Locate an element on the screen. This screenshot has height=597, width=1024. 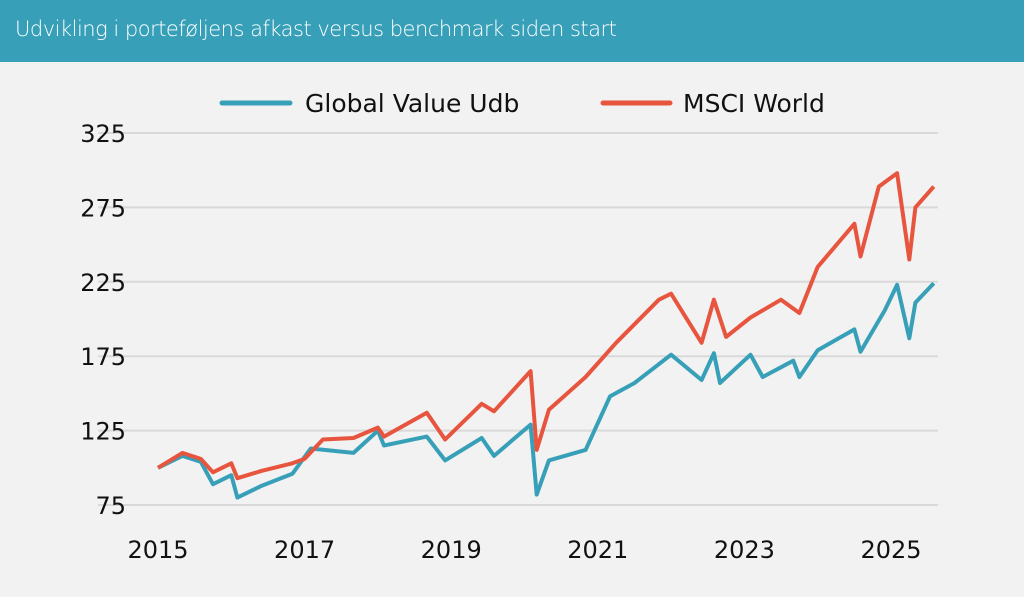
y-tick-label: 175 is located at coordinates (103, 357).